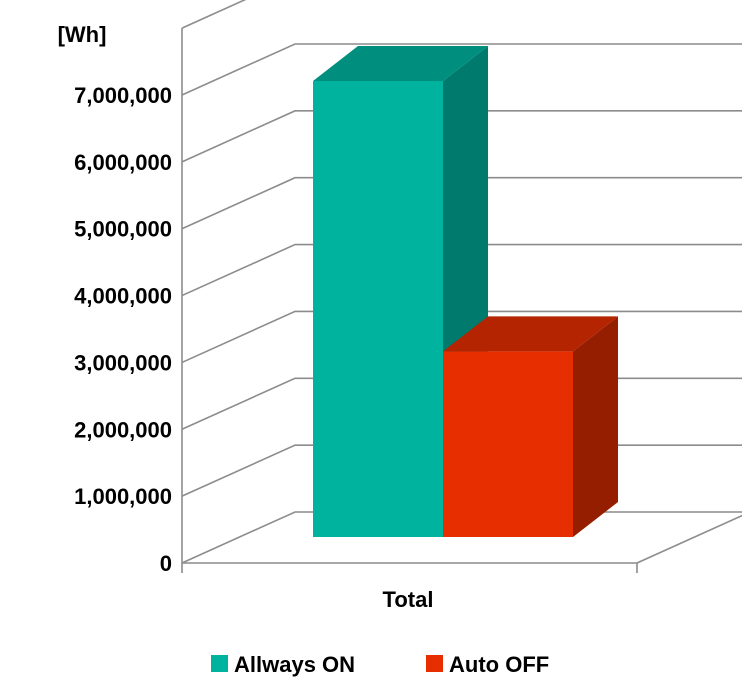 The width and height of the screenshot is (742, 688). I want to click on floor-edge, so click(689, 539).